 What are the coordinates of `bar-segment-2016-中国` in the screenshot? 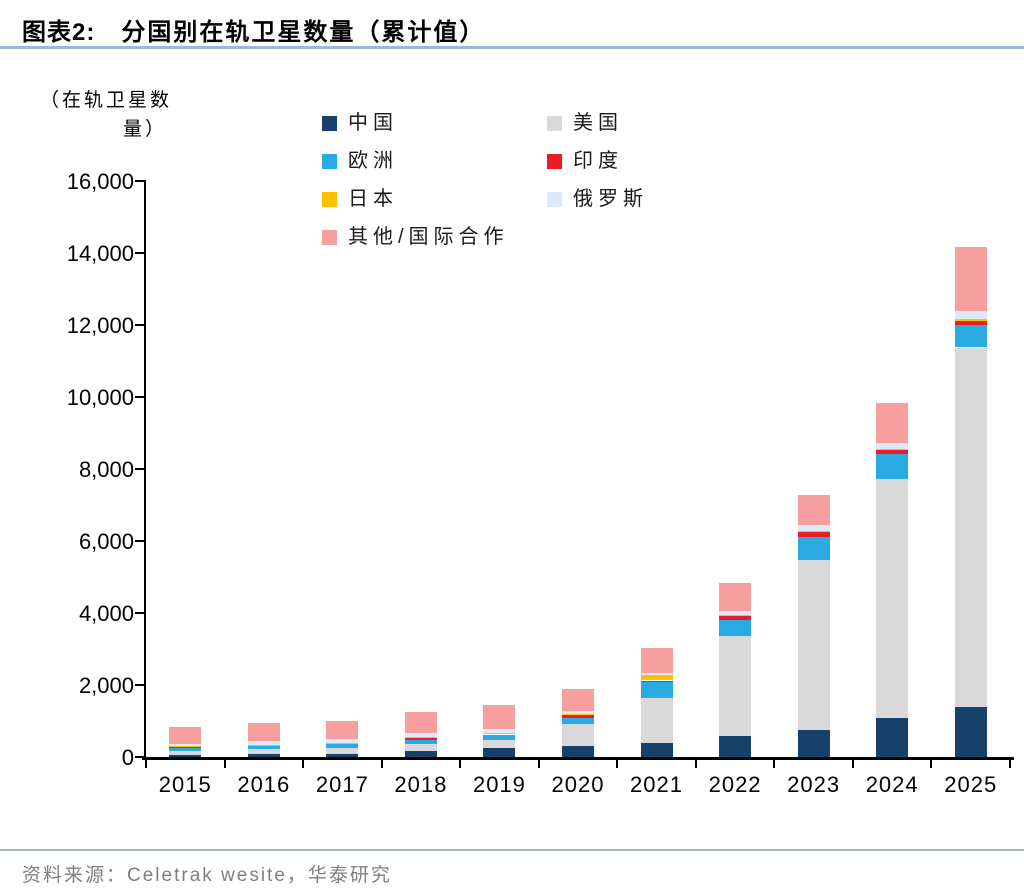 It's located at (263, 755).